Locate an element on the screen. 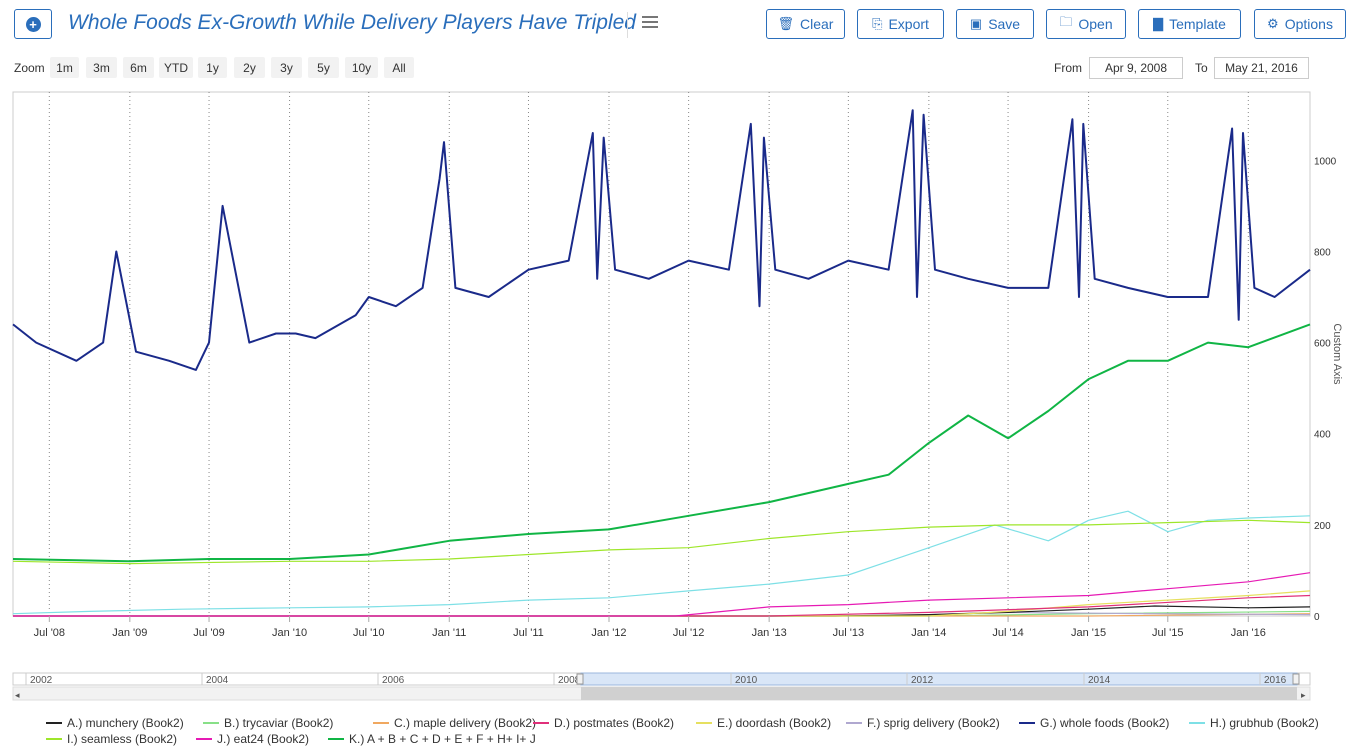 The image size is (1357, 754). x-tick-label: Jan '13 is located at coordinates (769, 633).